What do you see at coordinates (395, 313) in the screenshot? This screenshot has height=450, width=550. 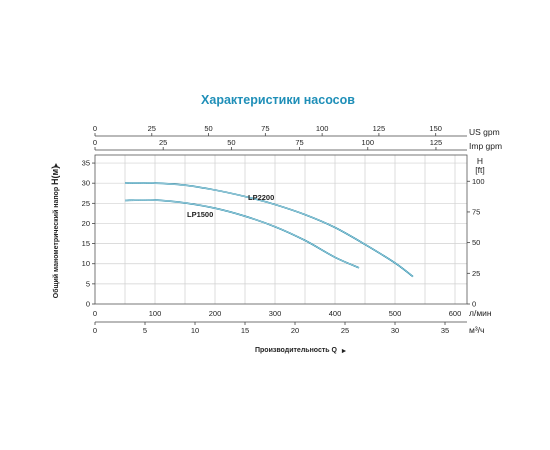 I see `bottom-tick-label: 500` at bounding box center [395, 313].